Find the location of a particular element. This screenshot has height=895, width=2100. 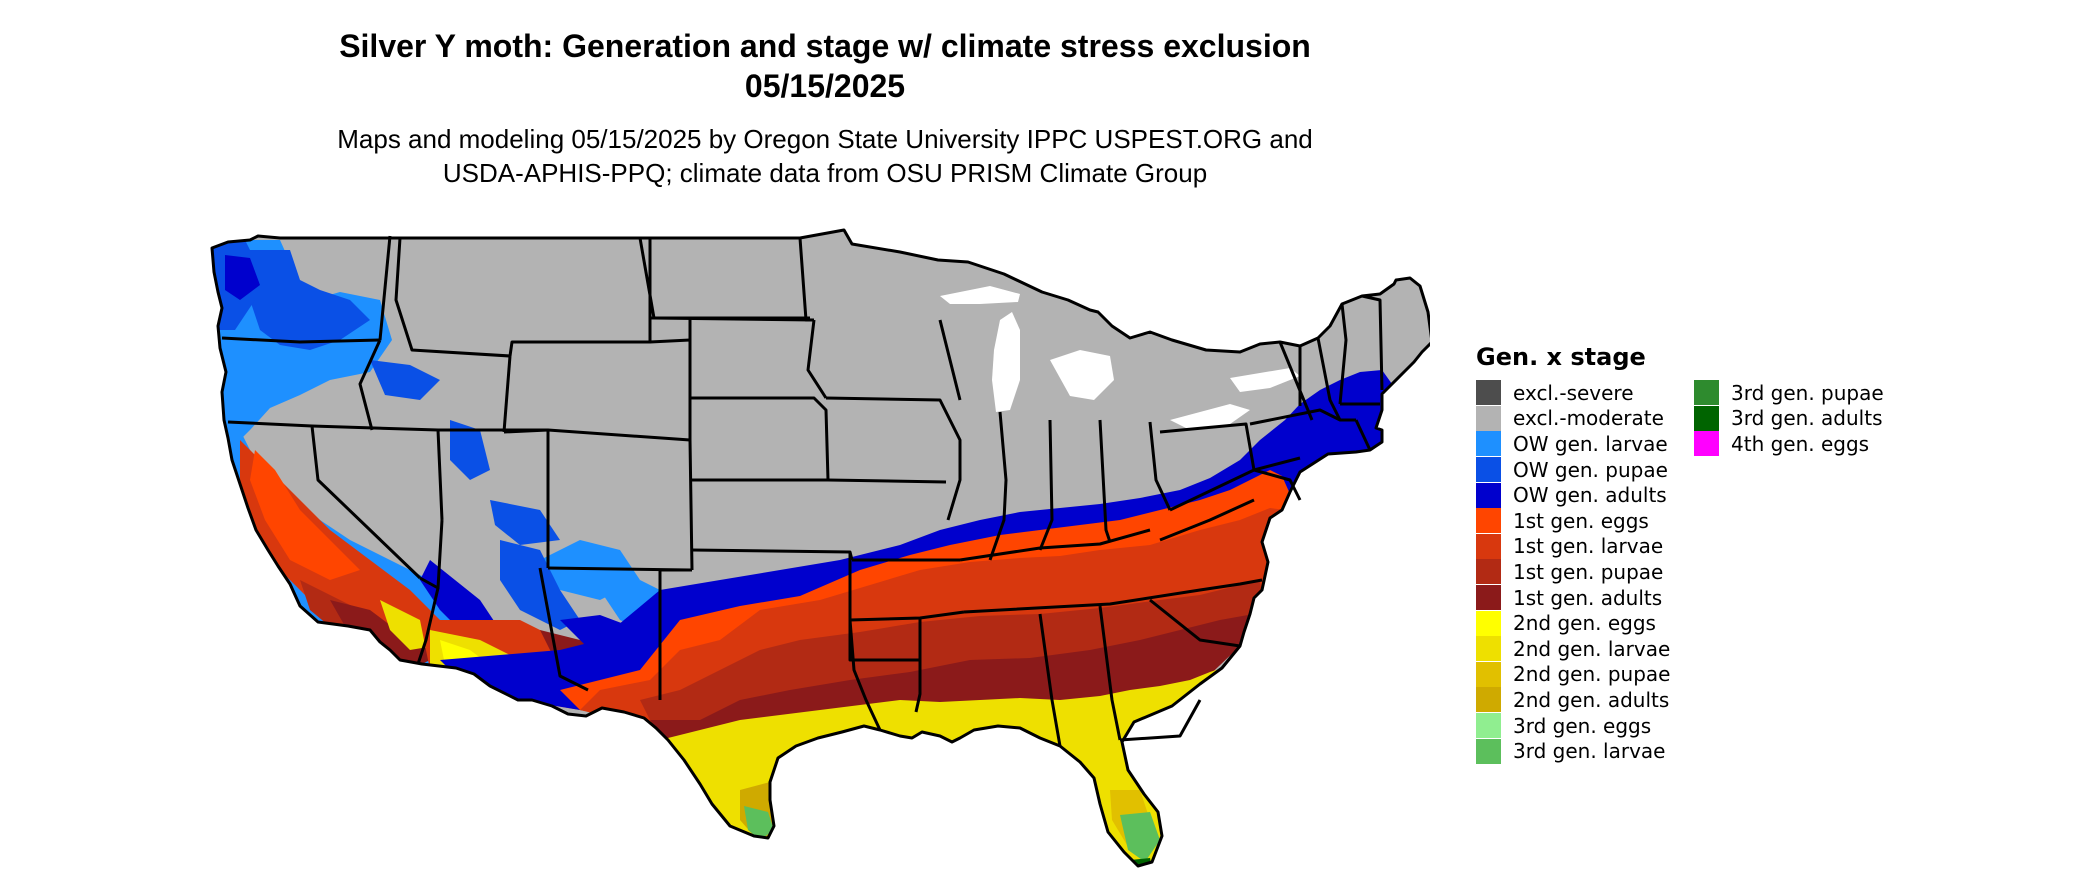

legend-label: 2nd gen. larvae is located at coordinates (1592, 648).